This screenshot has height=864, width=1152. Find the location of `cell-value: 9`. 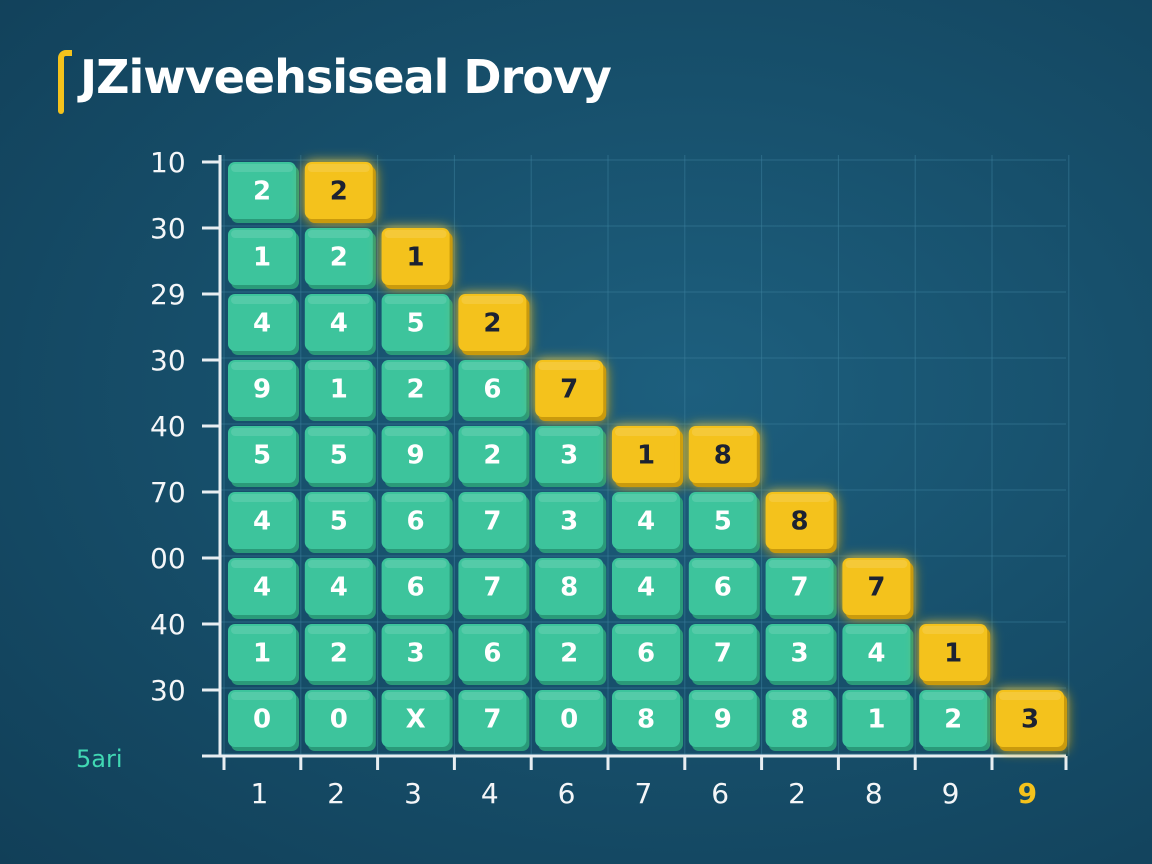

cell-value: 9 is located at coordinates (262, 390).